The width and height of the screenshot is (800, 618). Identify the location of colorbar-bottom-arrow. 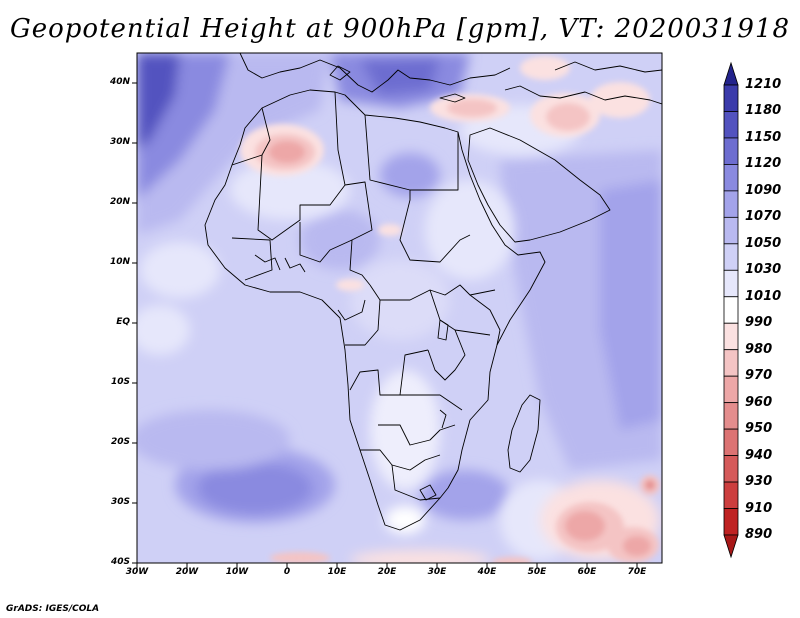
(731, 546).